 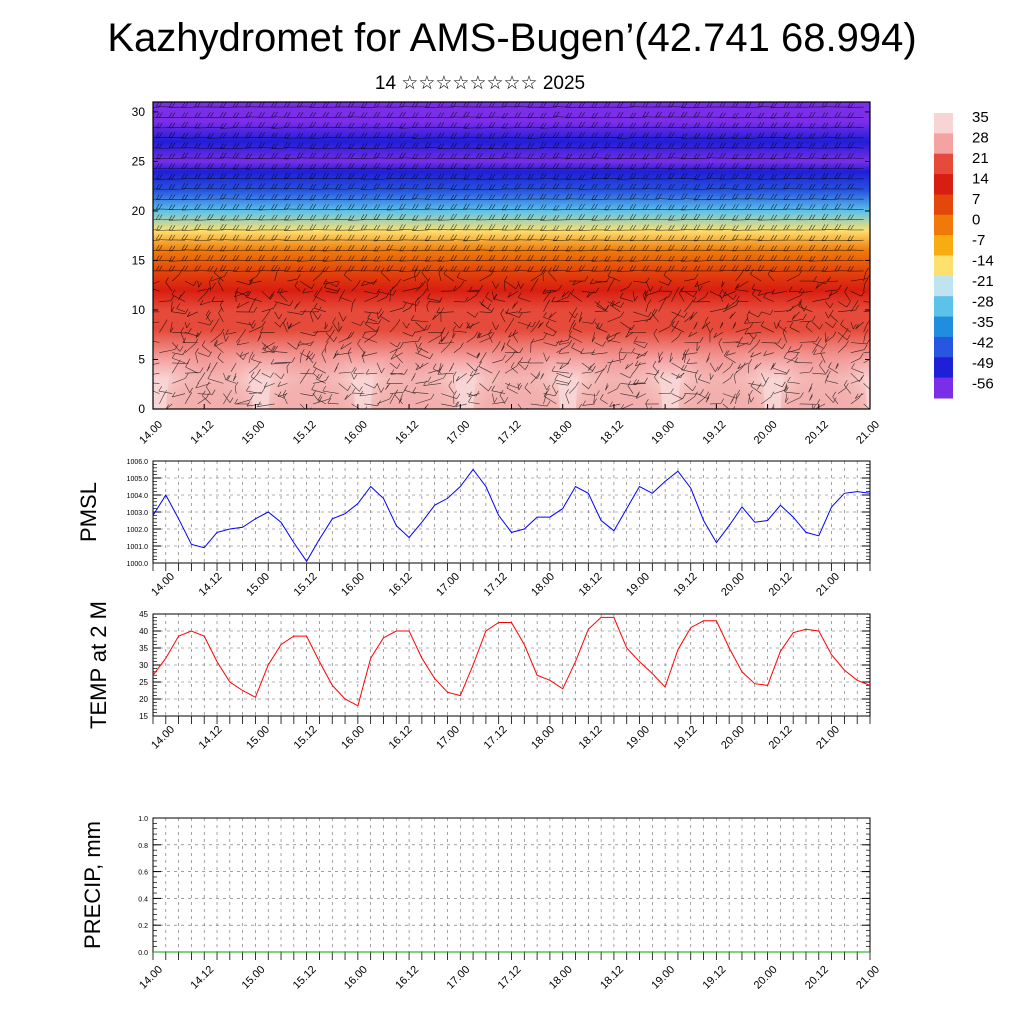 What do you see at coordinates (983, 384) in the screenshot?
I see `colorbar-label: -56` at bounding box center [983, 384].